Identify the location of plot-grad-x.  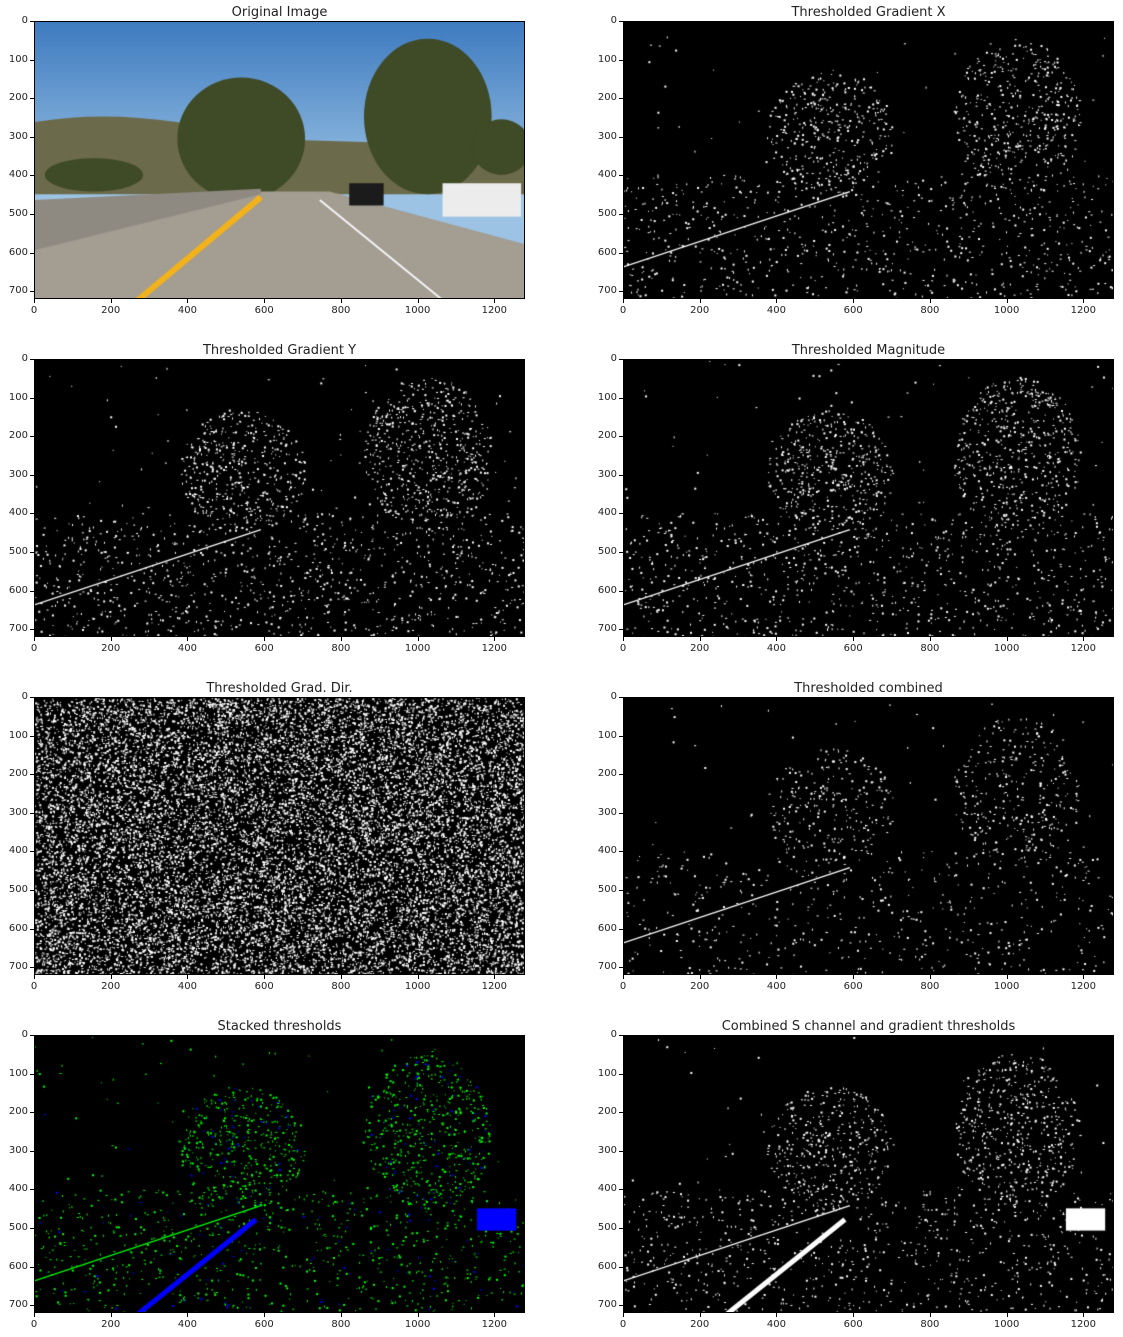
(868, 160).